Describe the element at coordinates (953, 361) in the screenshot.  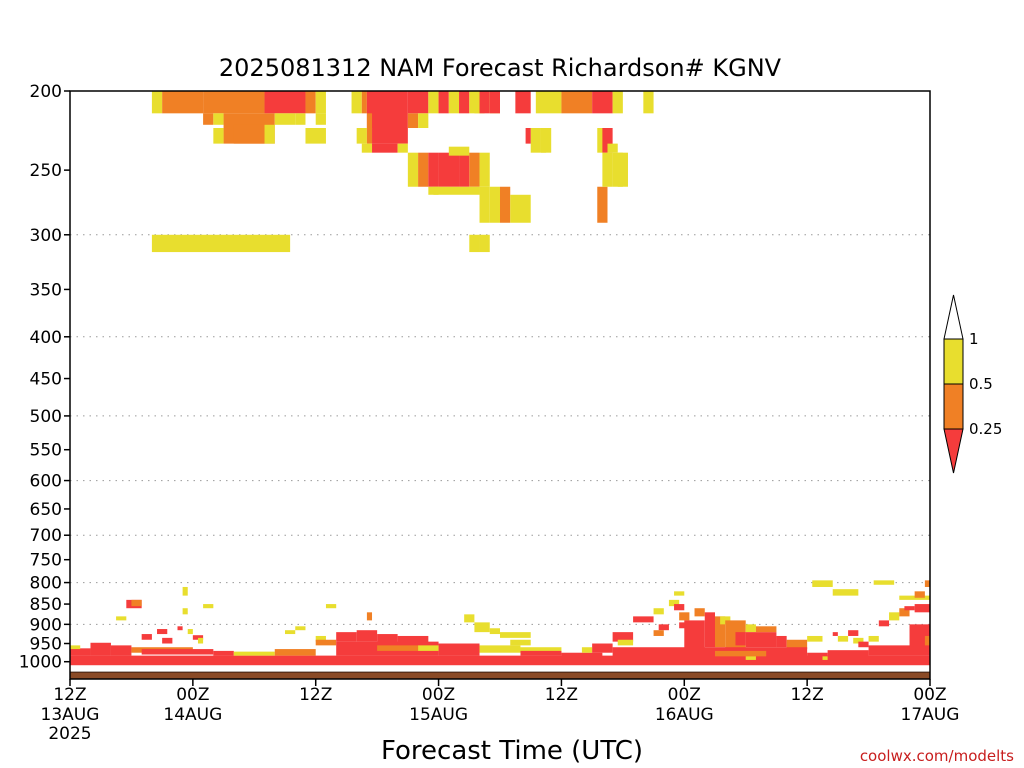
I see `colorbar-band-yellow` at that location.